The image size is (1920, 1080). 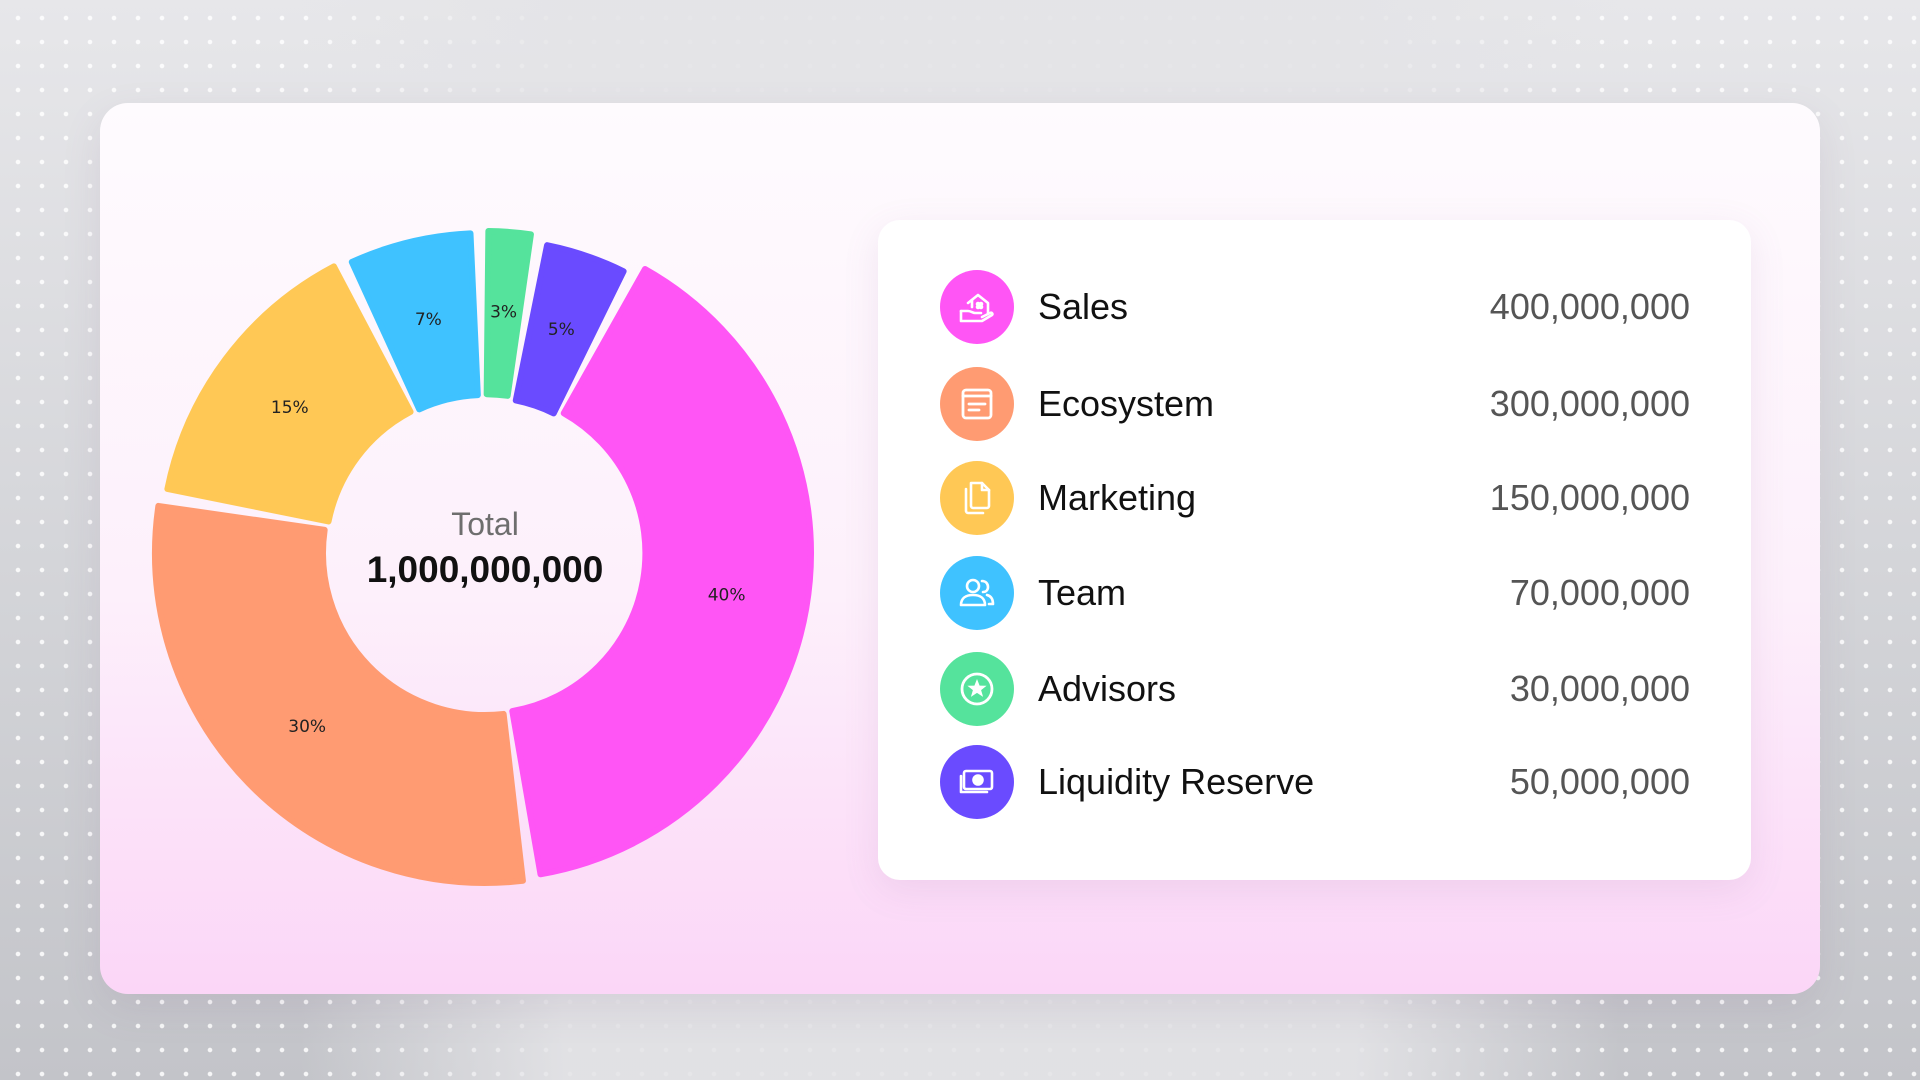 What do you see at coordinates (977, 782) in the screenshot?
I see `money-icon` at bounding box center [977, 782].